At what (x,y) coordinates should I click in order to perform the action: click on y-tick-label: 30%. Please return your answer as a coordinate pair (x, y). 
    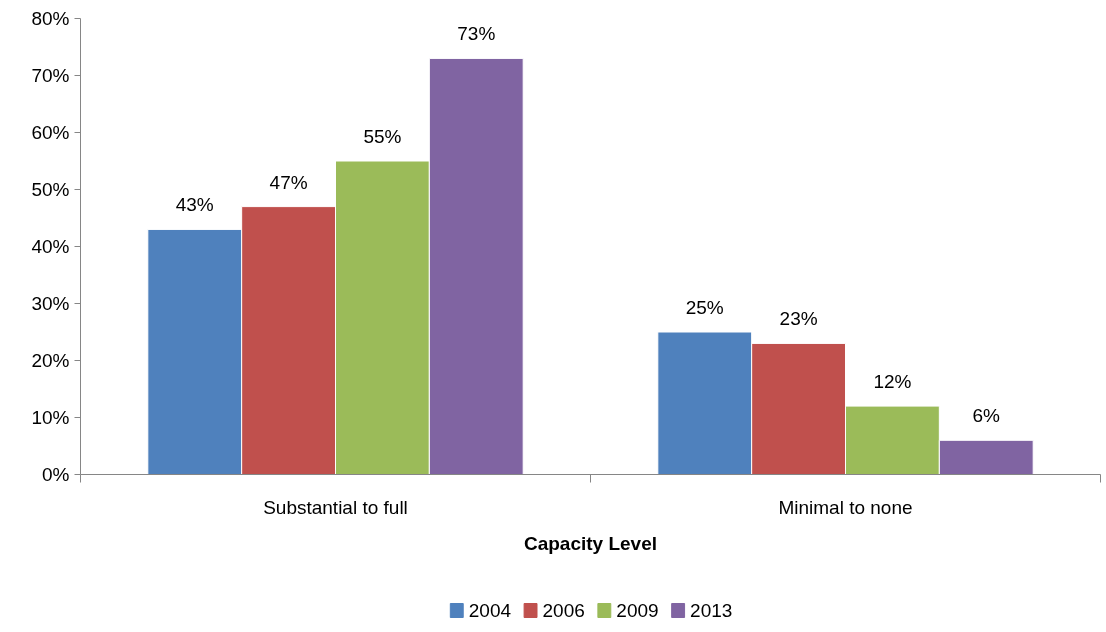
    Looking at the image, I should click on (50, 303).